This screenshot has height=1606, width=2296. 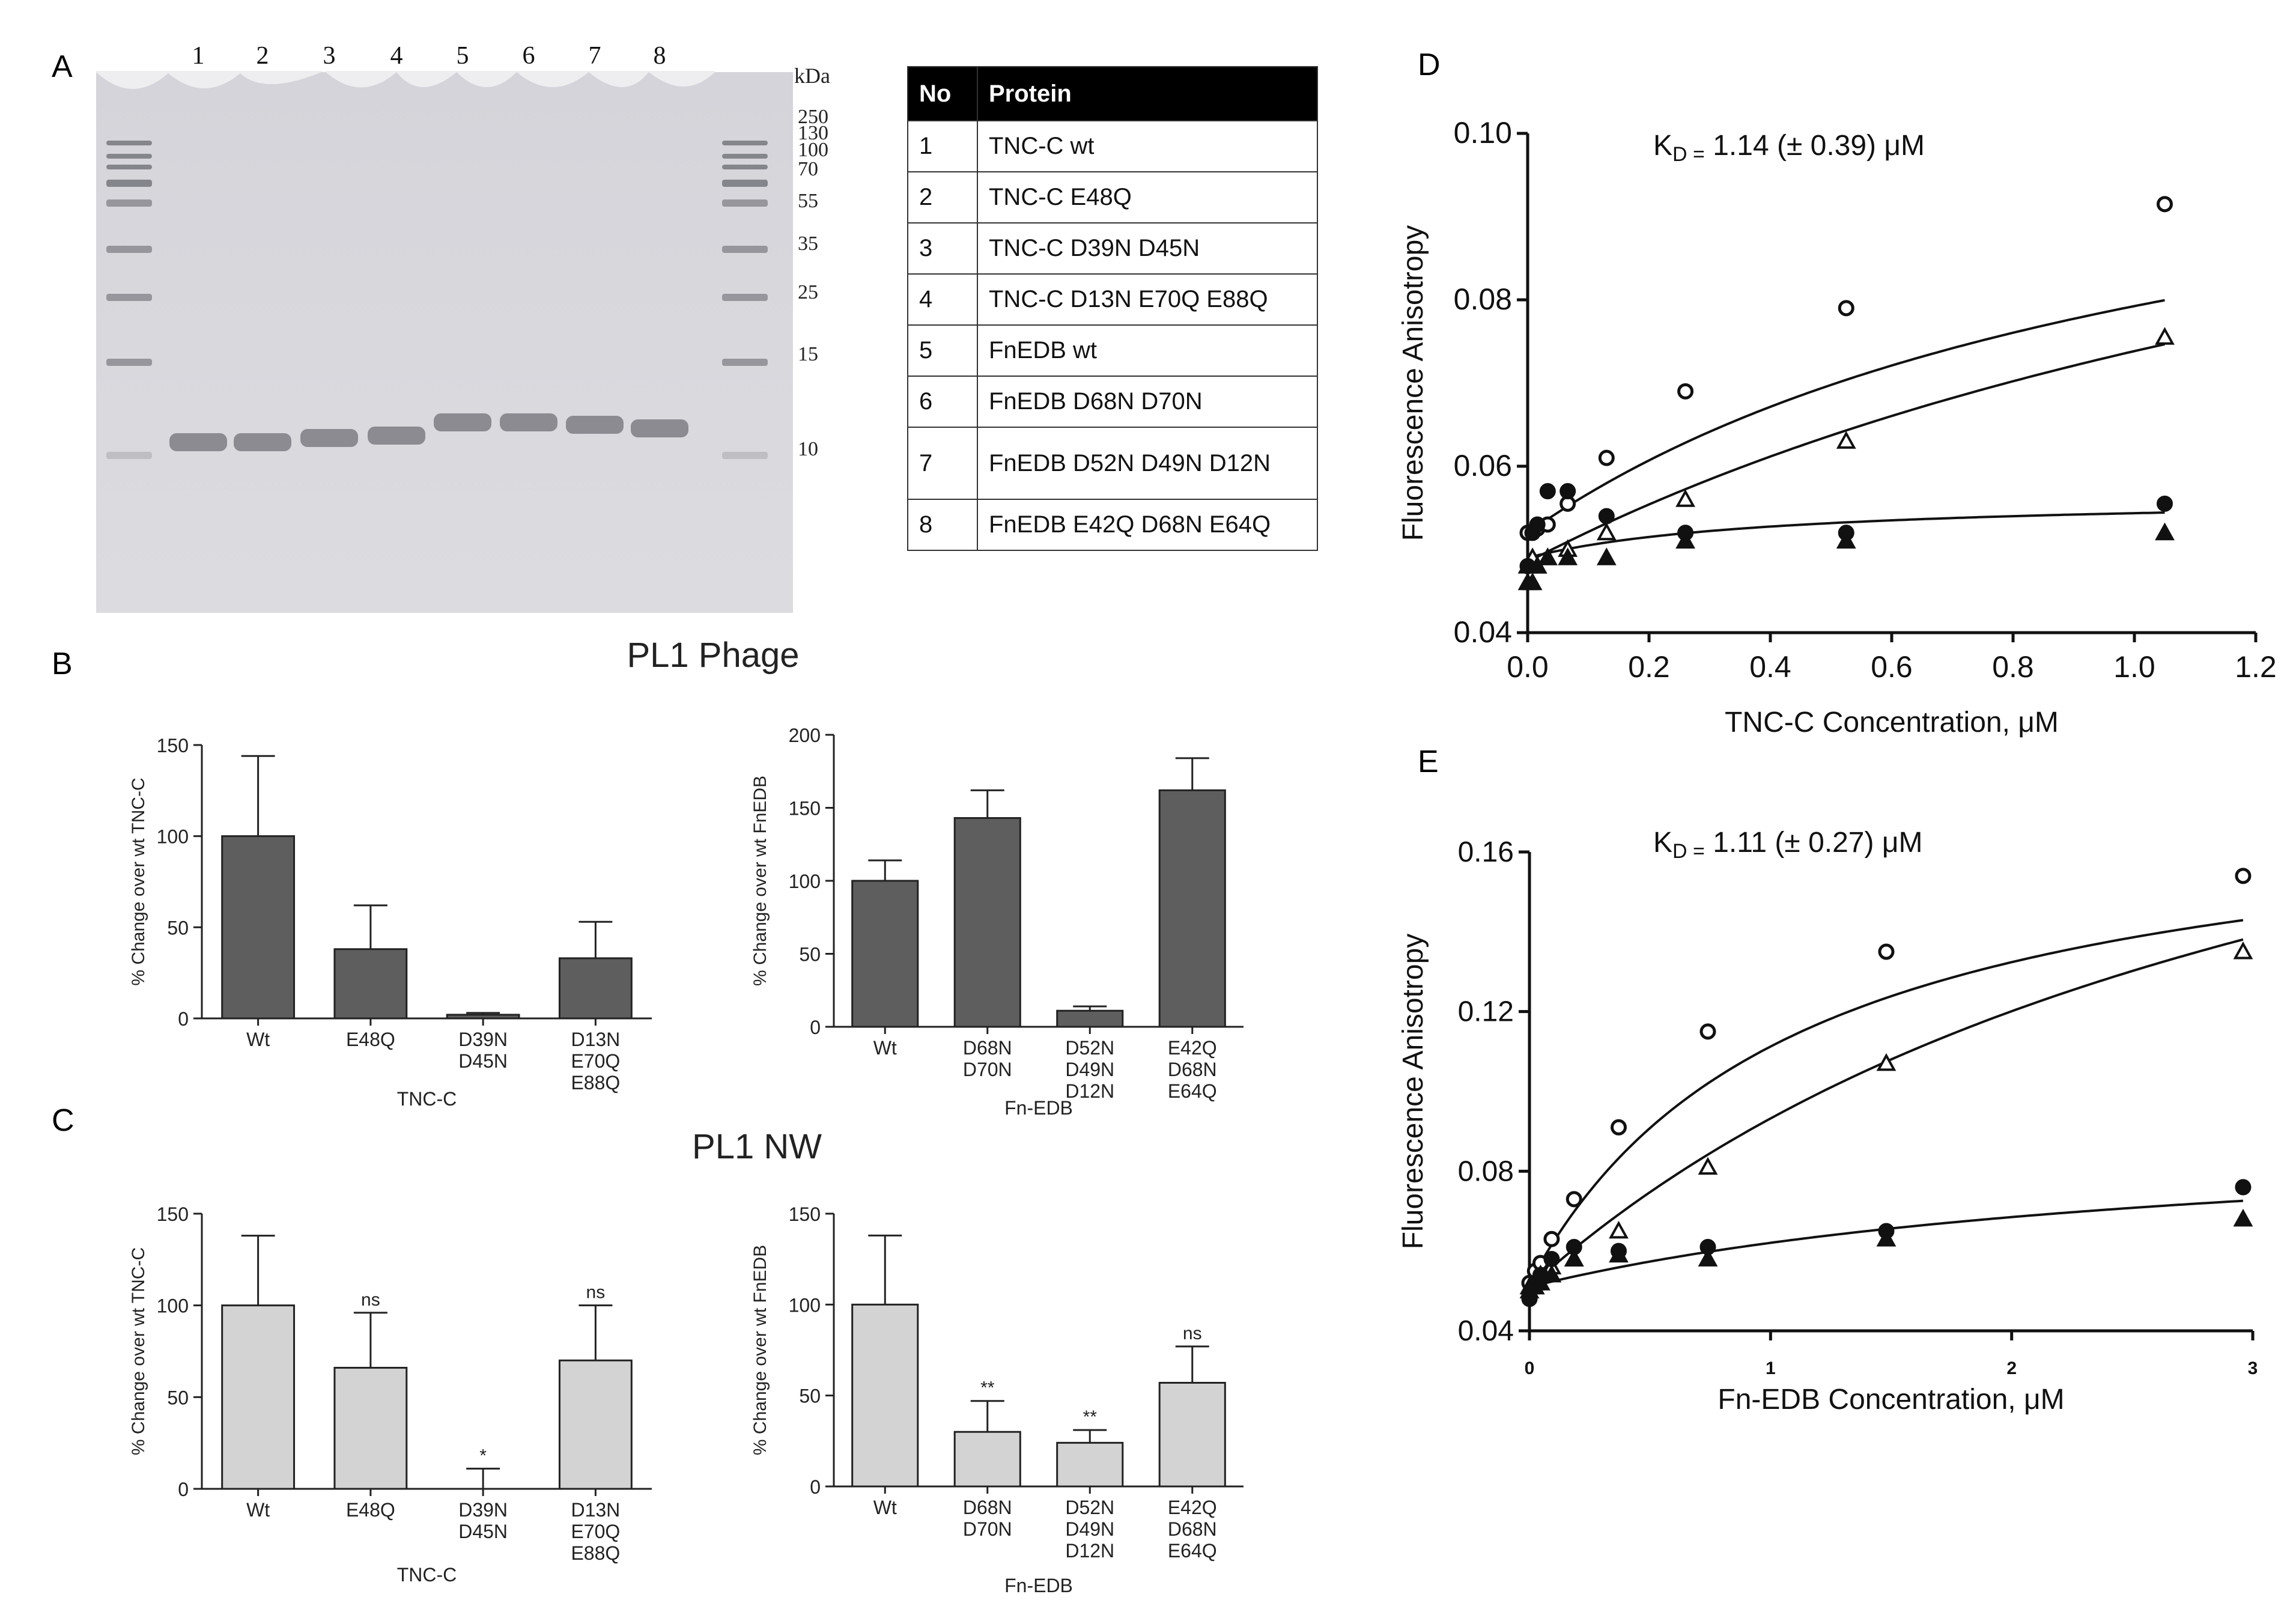 I want to click on x-tick-label: 0.0, so click(x=1528, y=667).